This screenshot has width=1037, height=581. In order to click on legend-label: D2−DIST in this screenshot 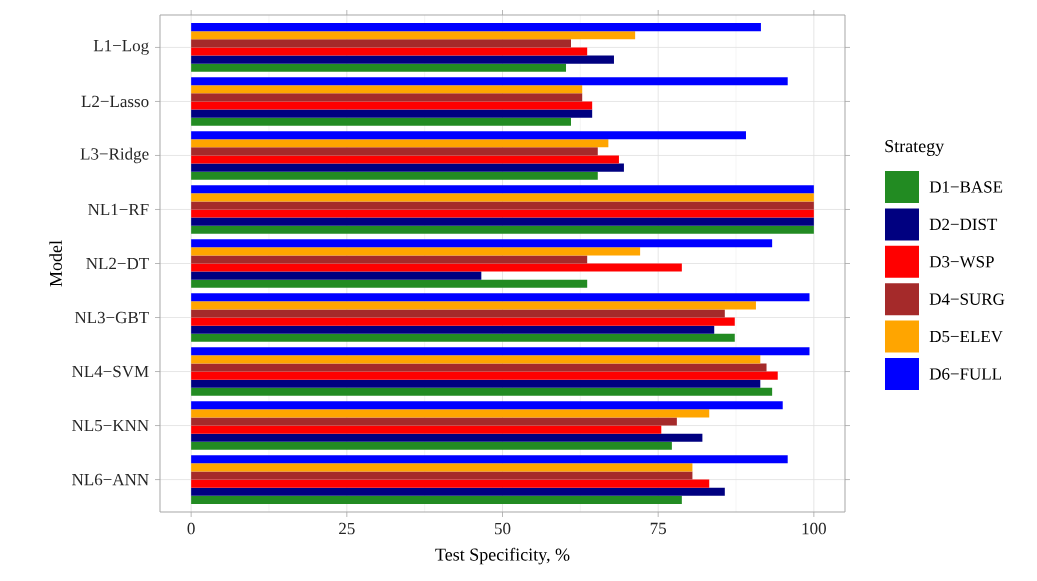, I will do `click(963, 224)`.